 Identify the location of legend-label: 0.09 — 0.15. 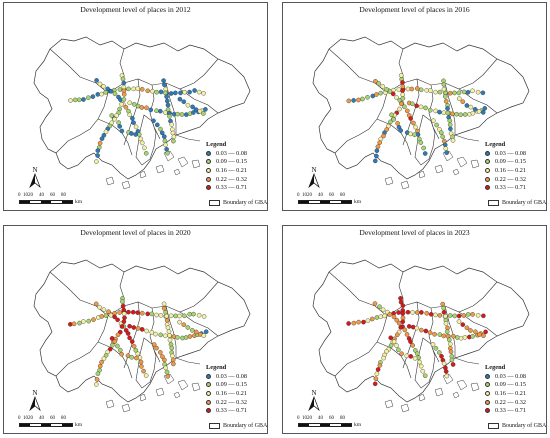
(231, 162).